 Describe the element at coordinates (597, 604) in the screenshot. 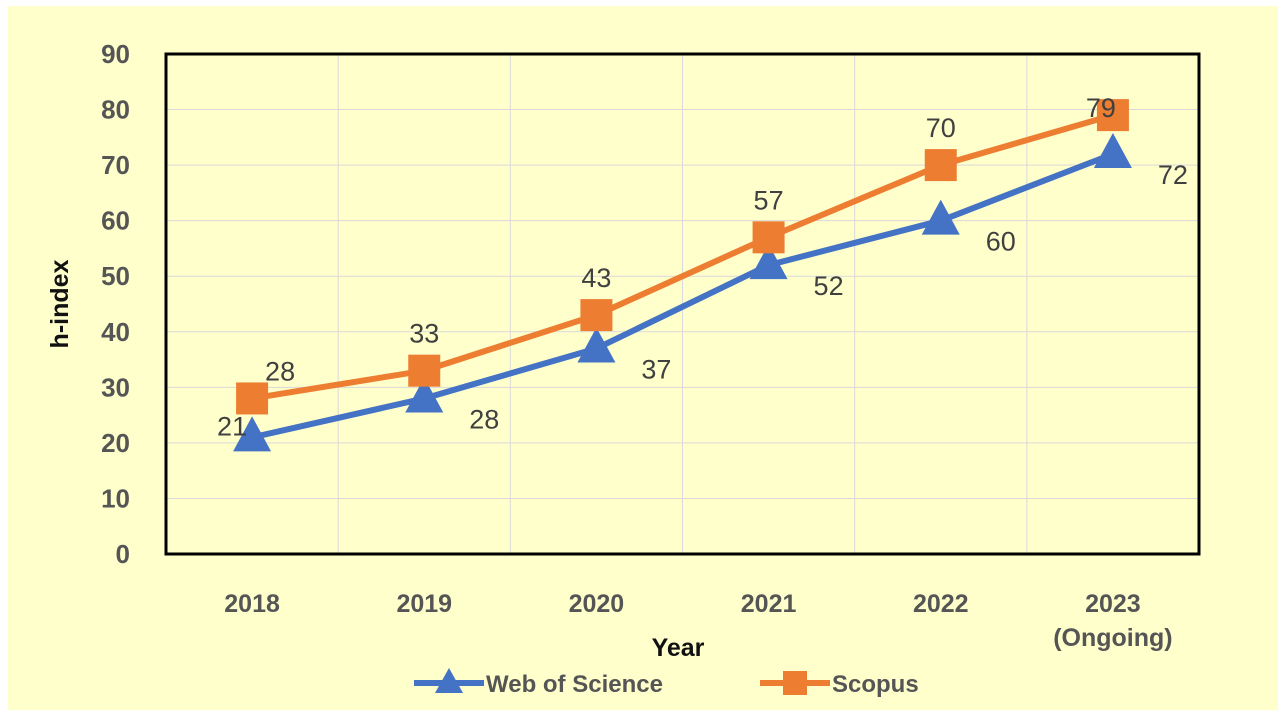

I see `x-tick-label: 2020` at that location.